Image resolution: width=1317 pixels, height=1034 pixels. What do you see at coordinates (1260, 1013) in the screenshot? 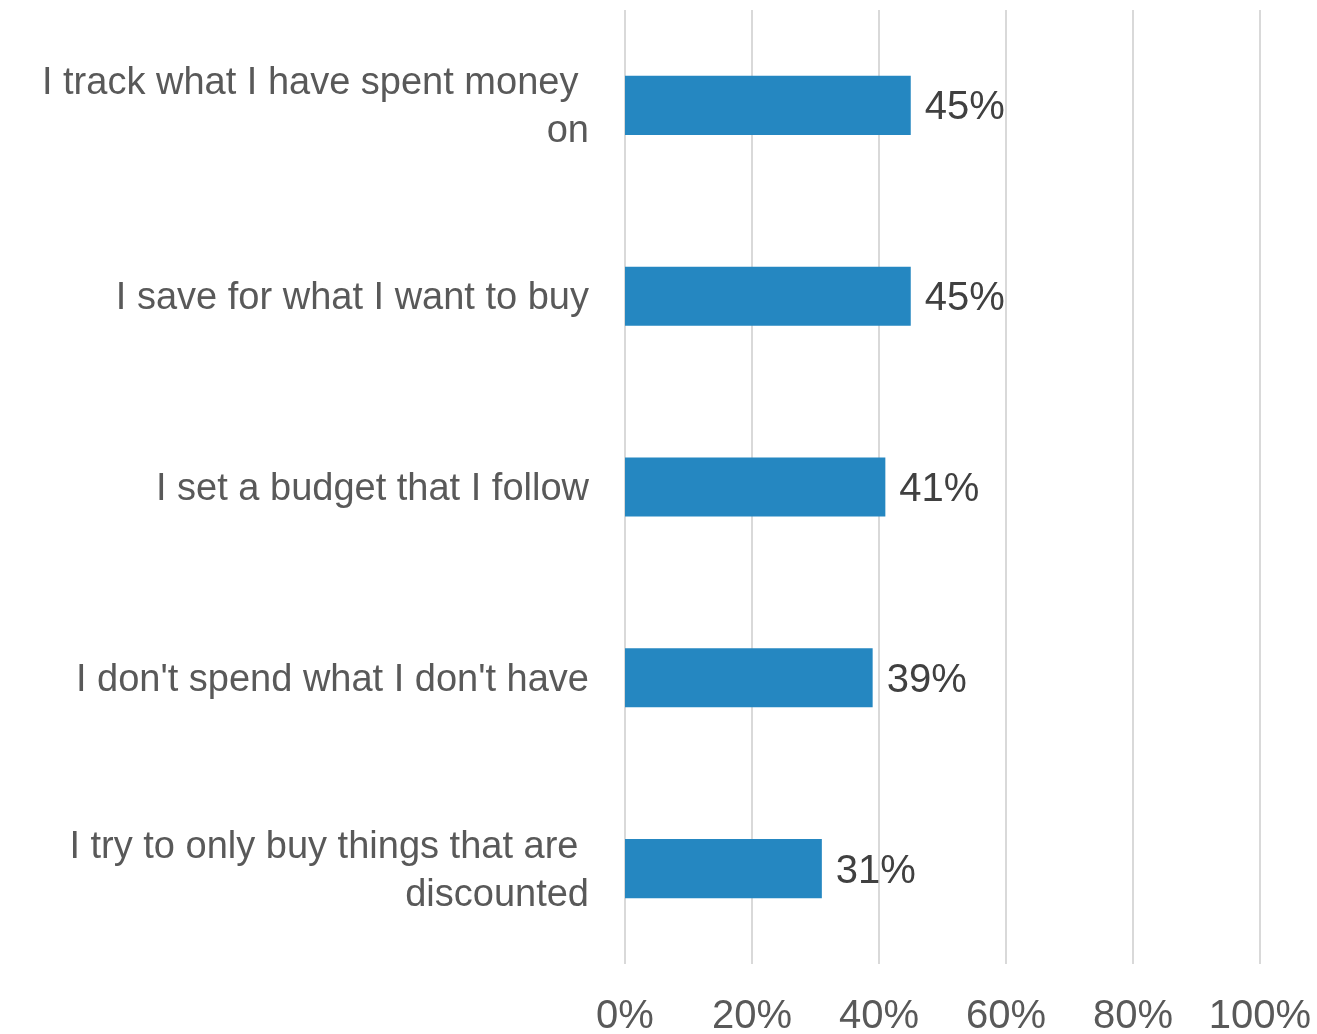
I see `x-tick-label: 100%` at bounding box center [1260, 1013].